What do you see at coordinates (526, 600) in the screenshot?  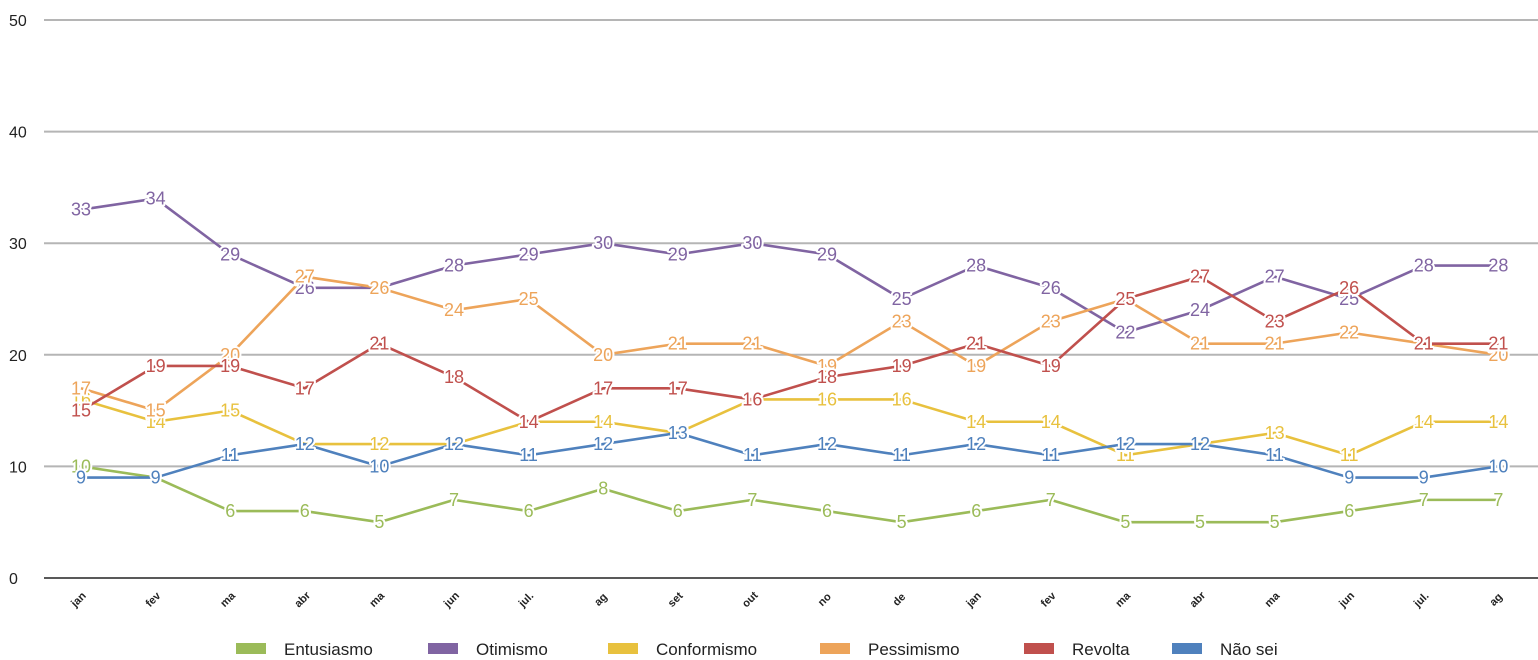 I see `x-tick-label: jul.` at bounding box center [526, 600].